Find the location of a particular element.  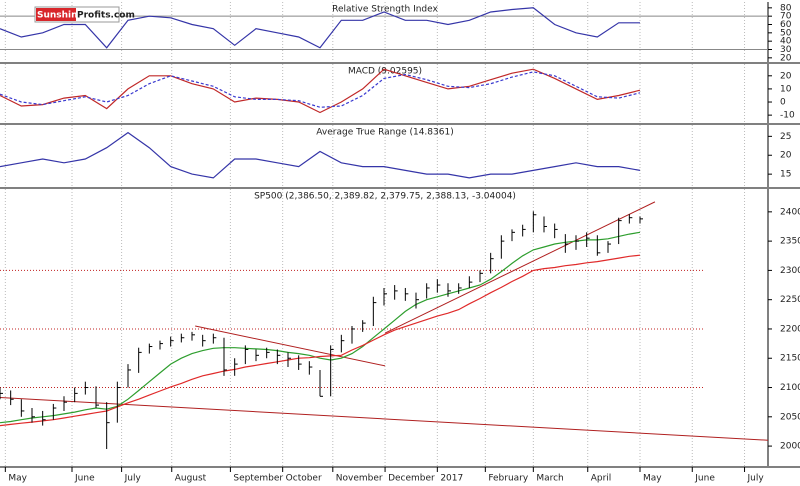

x-tick-label: November is located at coordinates (359, 479).